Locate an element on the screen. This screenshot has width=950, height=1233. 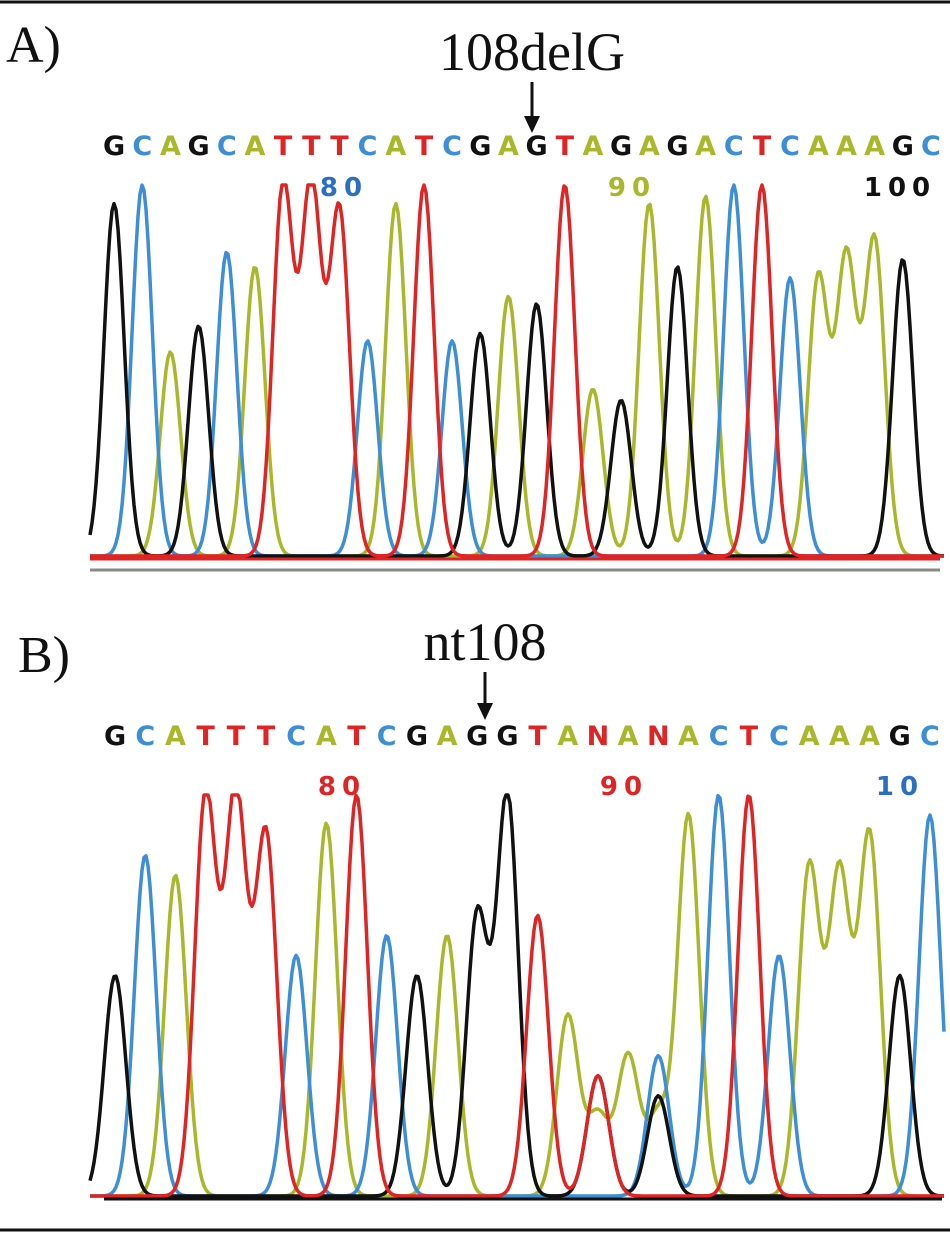
panel-b-position-ticks: 80 90 10 is located at coordinates (621, 787).